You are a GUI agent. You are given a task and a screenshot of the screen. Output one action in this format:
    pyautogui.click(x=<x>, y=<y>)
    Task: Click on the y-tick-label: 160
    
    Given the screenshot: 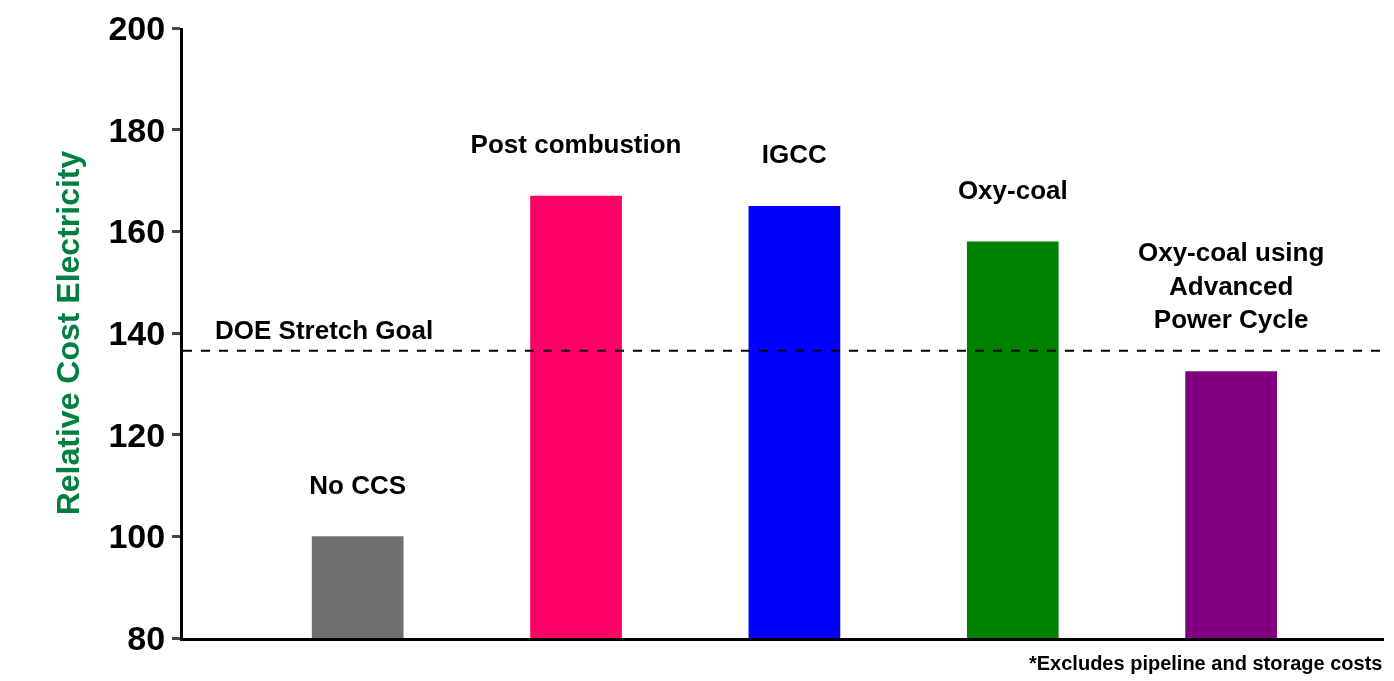 What is the action you would take?
    pyautogui.click(x=137, y=231)
    